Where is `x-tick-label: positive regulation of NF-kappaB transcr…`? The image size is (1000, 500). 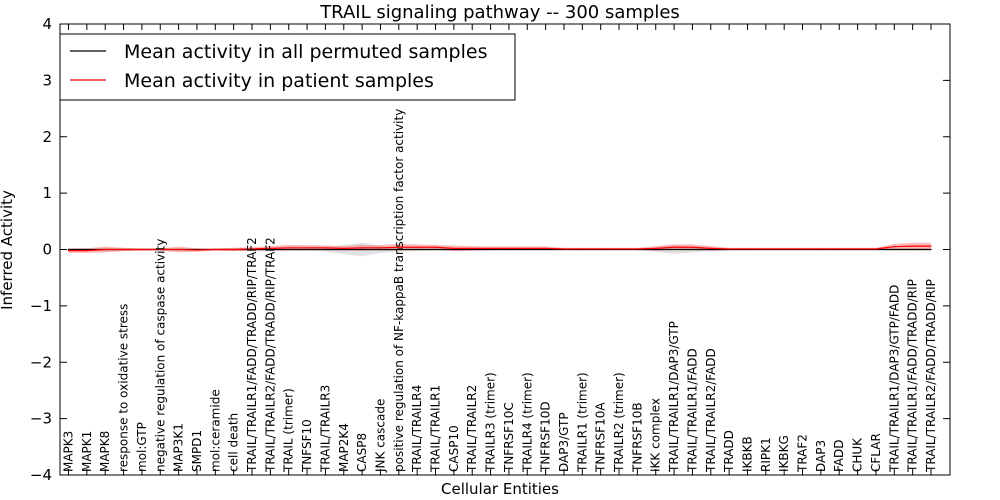
x-tick-label: positive regulation of NF-kappaB transcr… is located at coordinates (399, 290).